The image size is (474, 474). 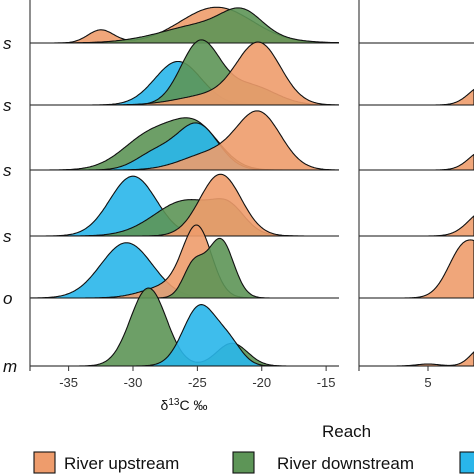 I want to click on x-tick-label: -30, so click(x=133, y=382).